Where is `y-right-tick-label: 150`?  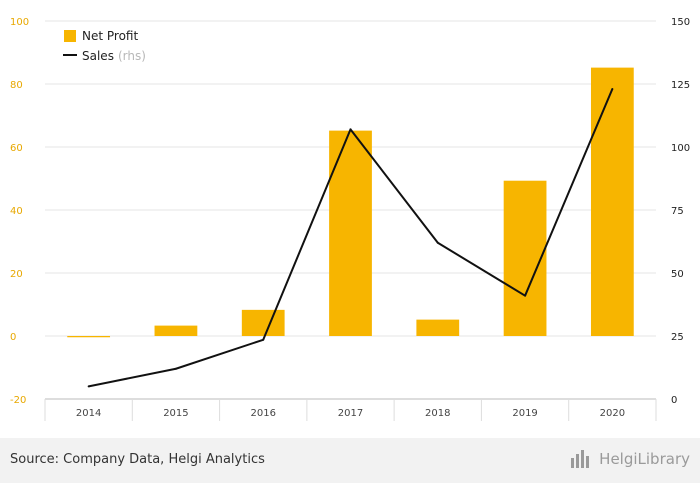 y-right-tick-label: 150 is located at coordinates (680, 22).